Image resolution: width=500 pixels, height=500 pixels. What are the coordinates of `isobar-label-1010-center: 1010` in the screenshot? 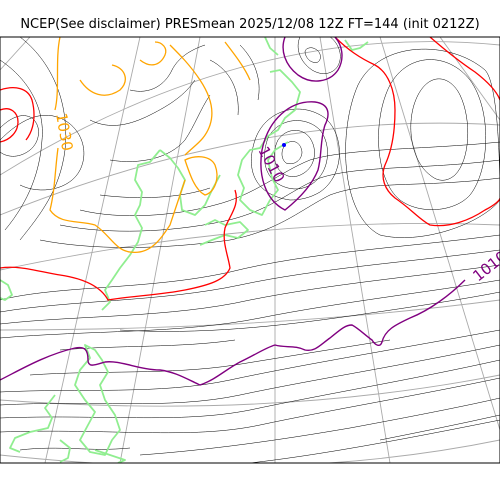 It's located at (271, 164).